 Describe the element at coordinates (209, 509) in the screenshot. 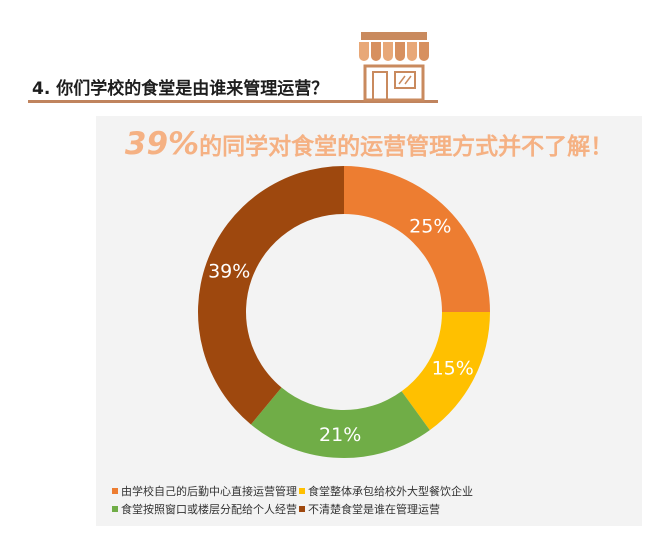

I see `legend-label: 食堂按照窗口或楼层分配给个人经营` at that location.